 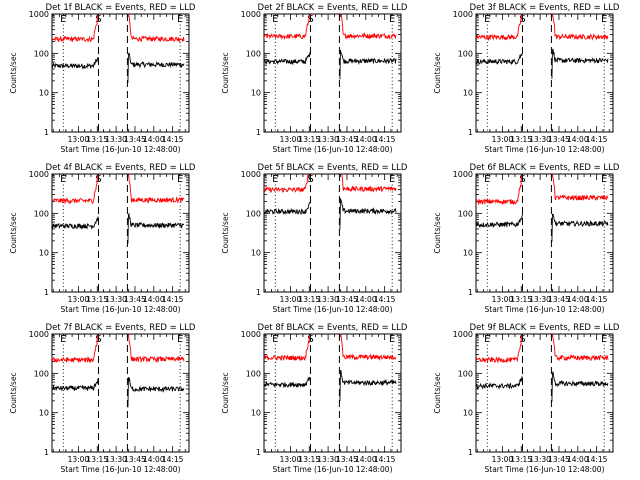 I want to click on panel-title: Det 8f BLACK = Events, RED = LLD, so click(x=333, y=328).